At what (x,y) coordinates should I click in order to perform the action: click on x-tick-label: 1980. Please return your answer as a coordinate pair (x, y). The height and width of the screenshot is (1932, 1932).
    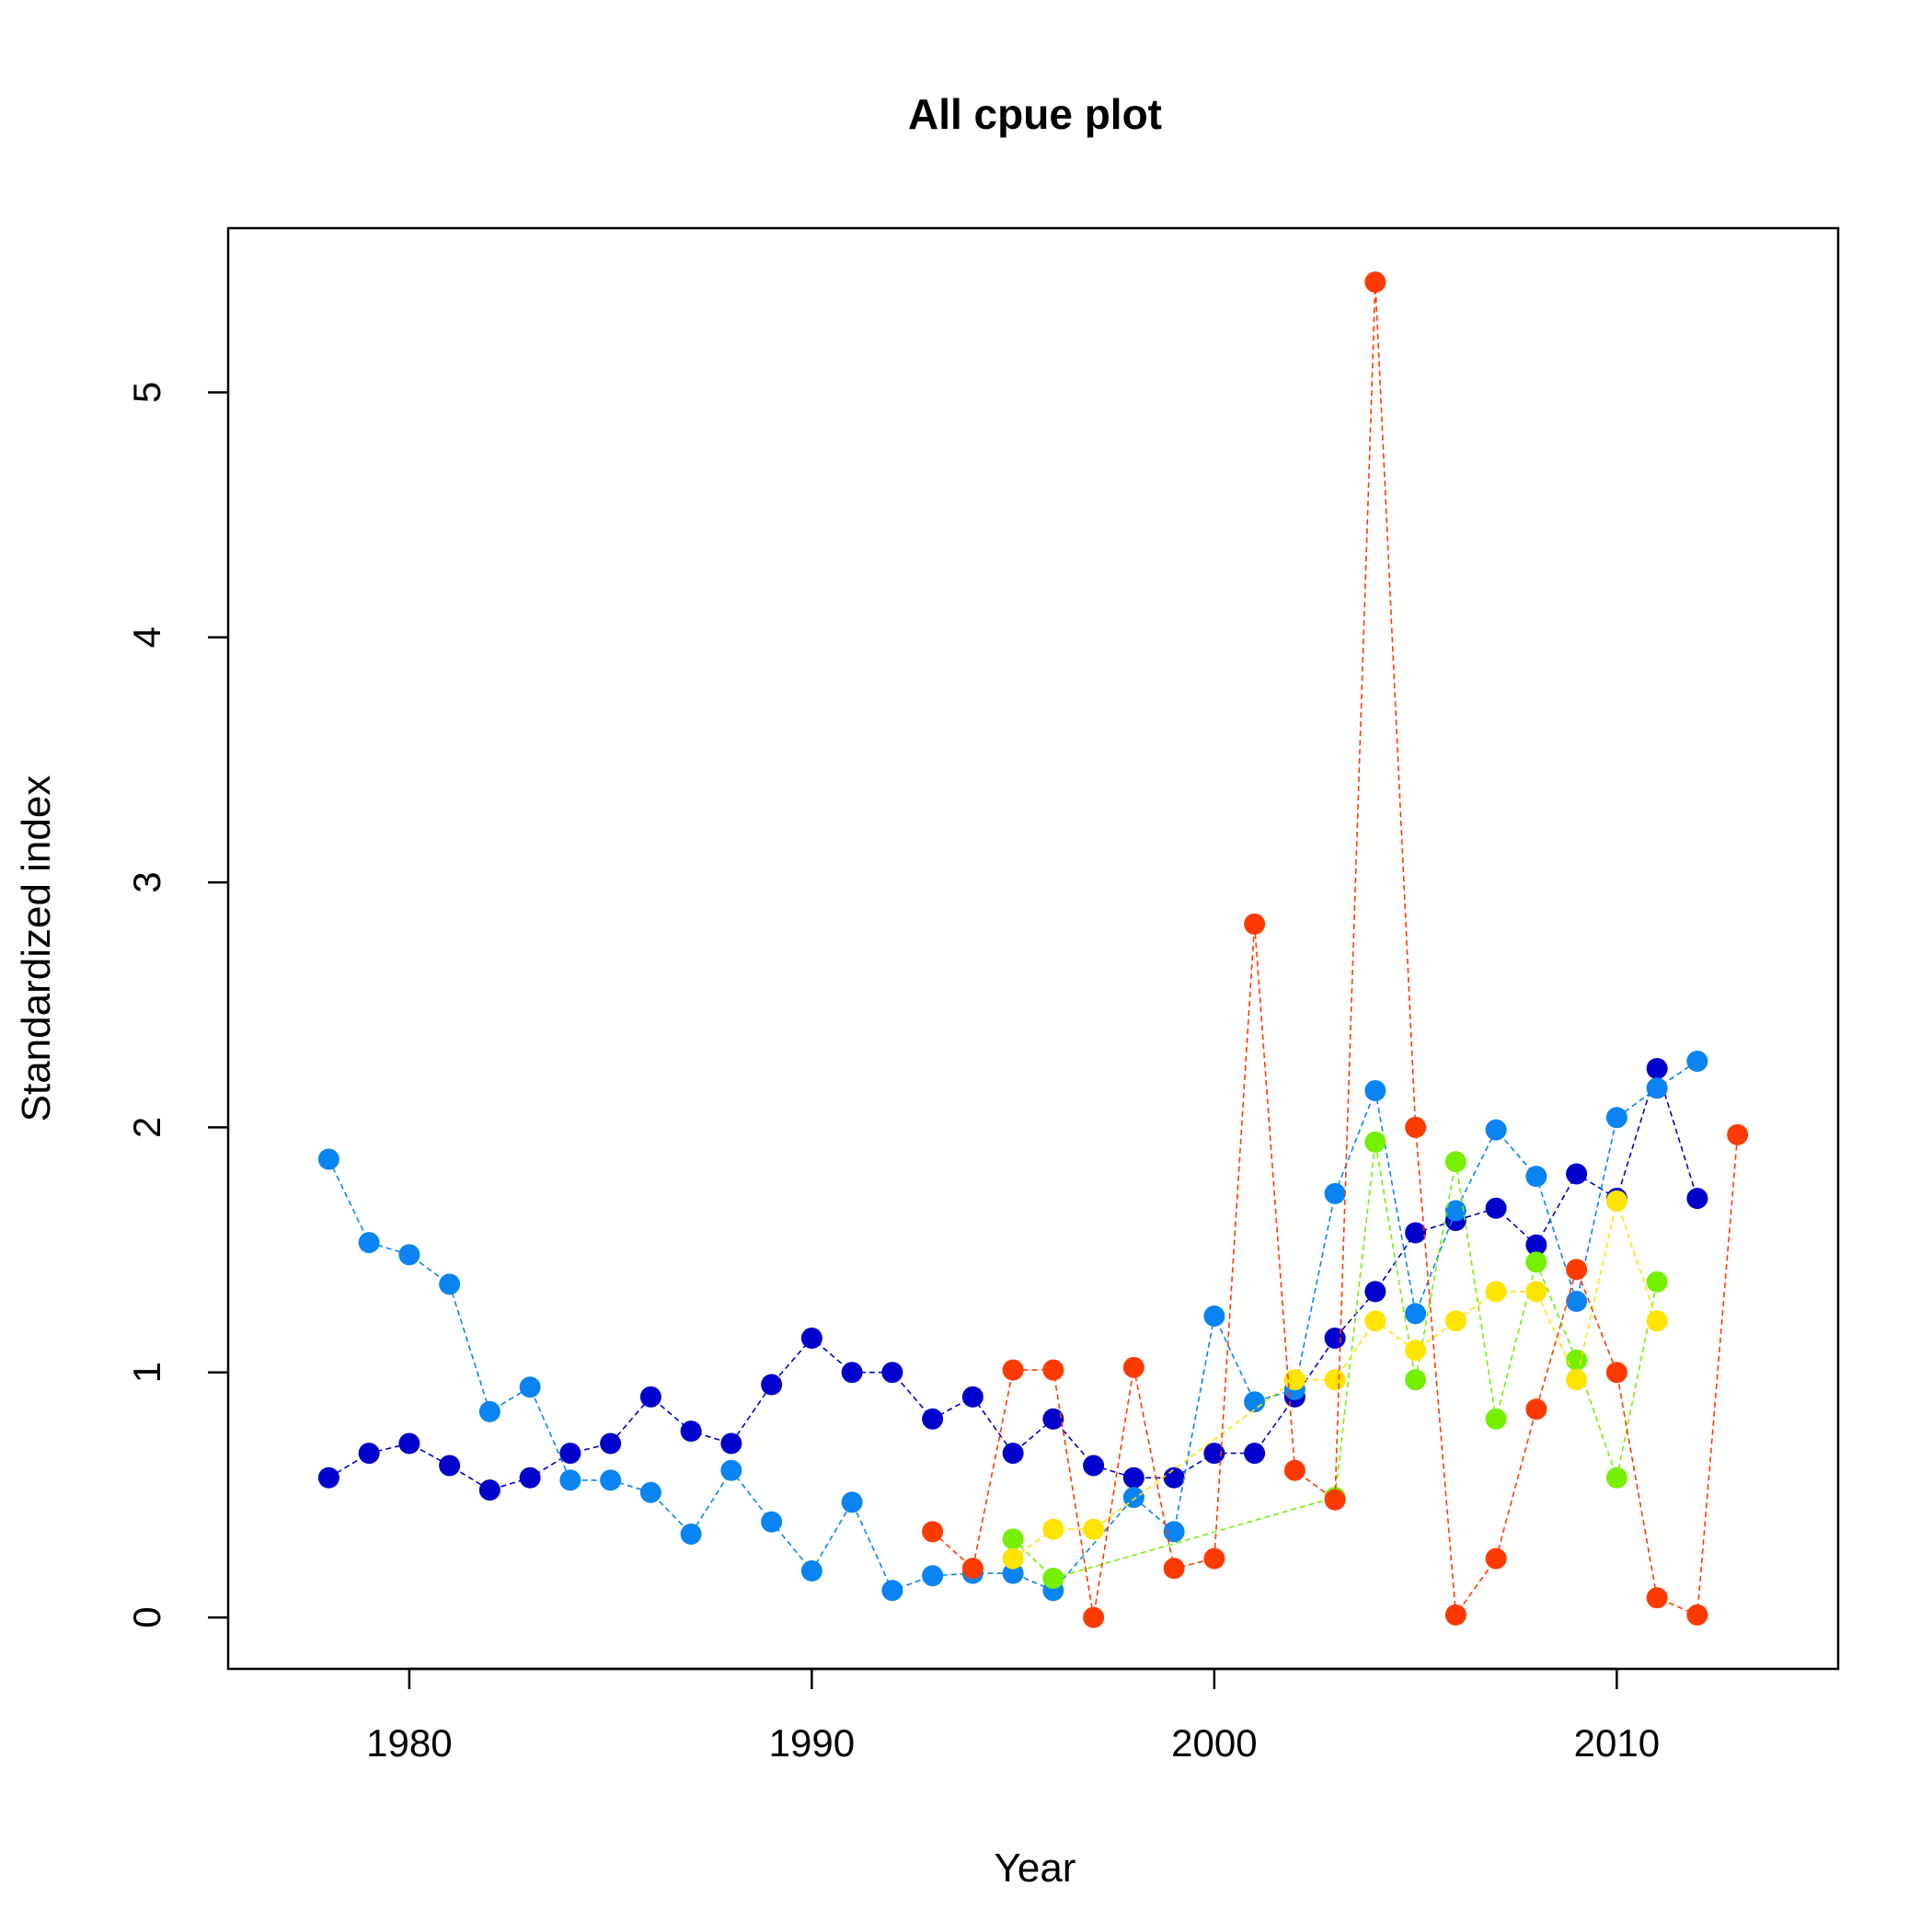
    Looking at the image, I should click on (409, 1743).